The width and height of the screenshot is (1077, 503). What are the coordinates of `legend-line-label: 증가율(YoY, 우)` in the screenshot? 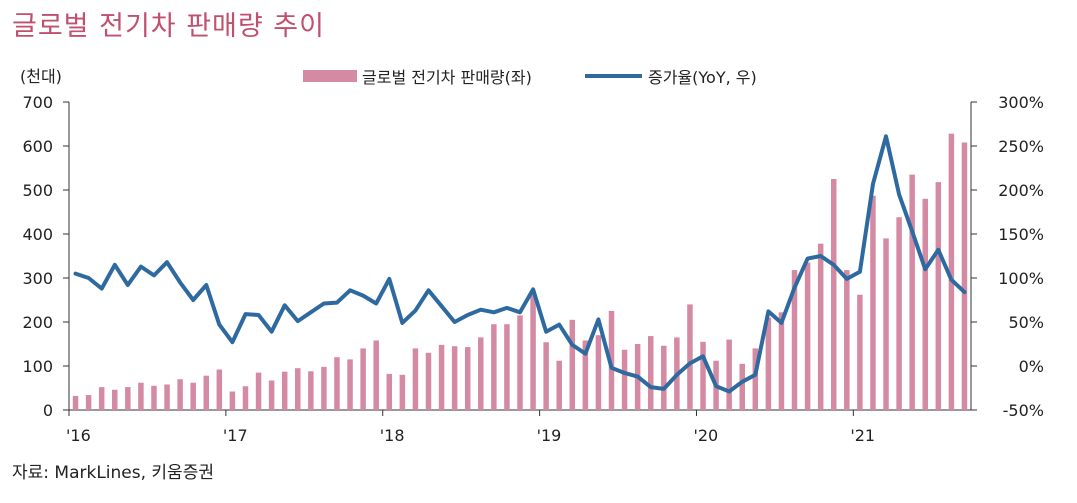 It's located at (702, 77).